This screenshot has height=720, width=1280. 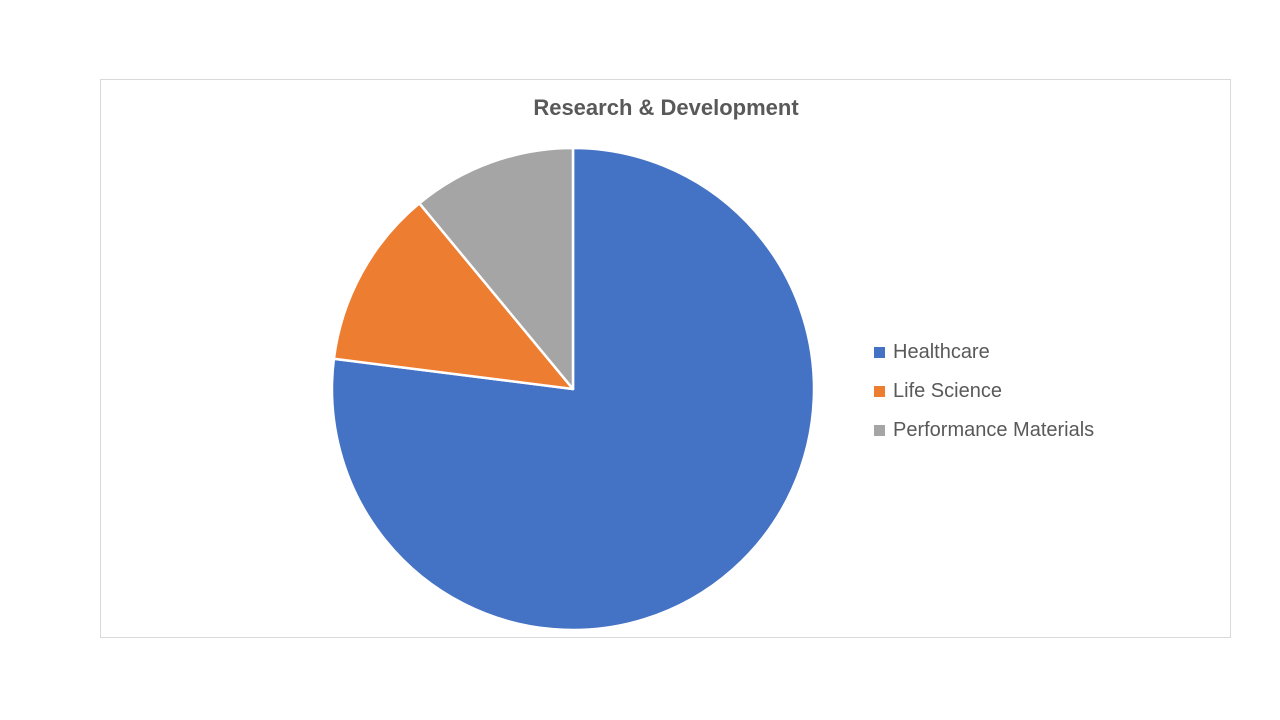 I want to click on legend-label-life-science: Life Science, so click(x=947, y=391).